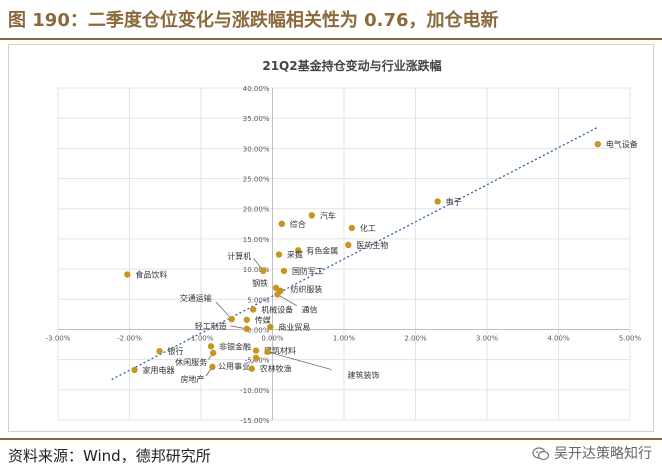  Describe the element at coordinates (310, 309) in the screenshot. I see `point-label: 通信` at that location.